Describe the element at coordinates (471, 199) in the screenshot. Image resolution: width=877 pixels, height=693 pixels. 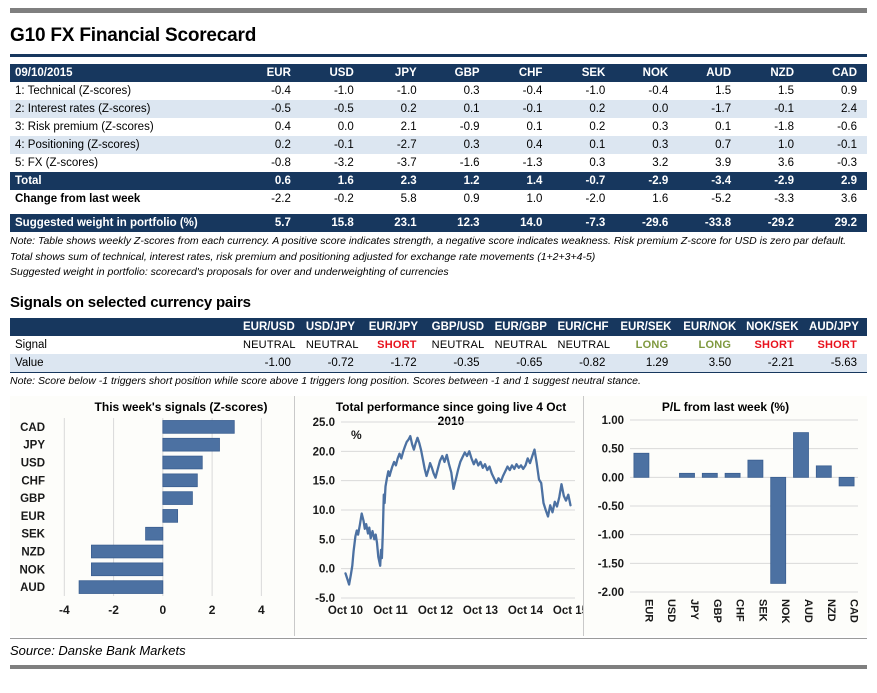
I see `value-cell: 0.9` at that location.